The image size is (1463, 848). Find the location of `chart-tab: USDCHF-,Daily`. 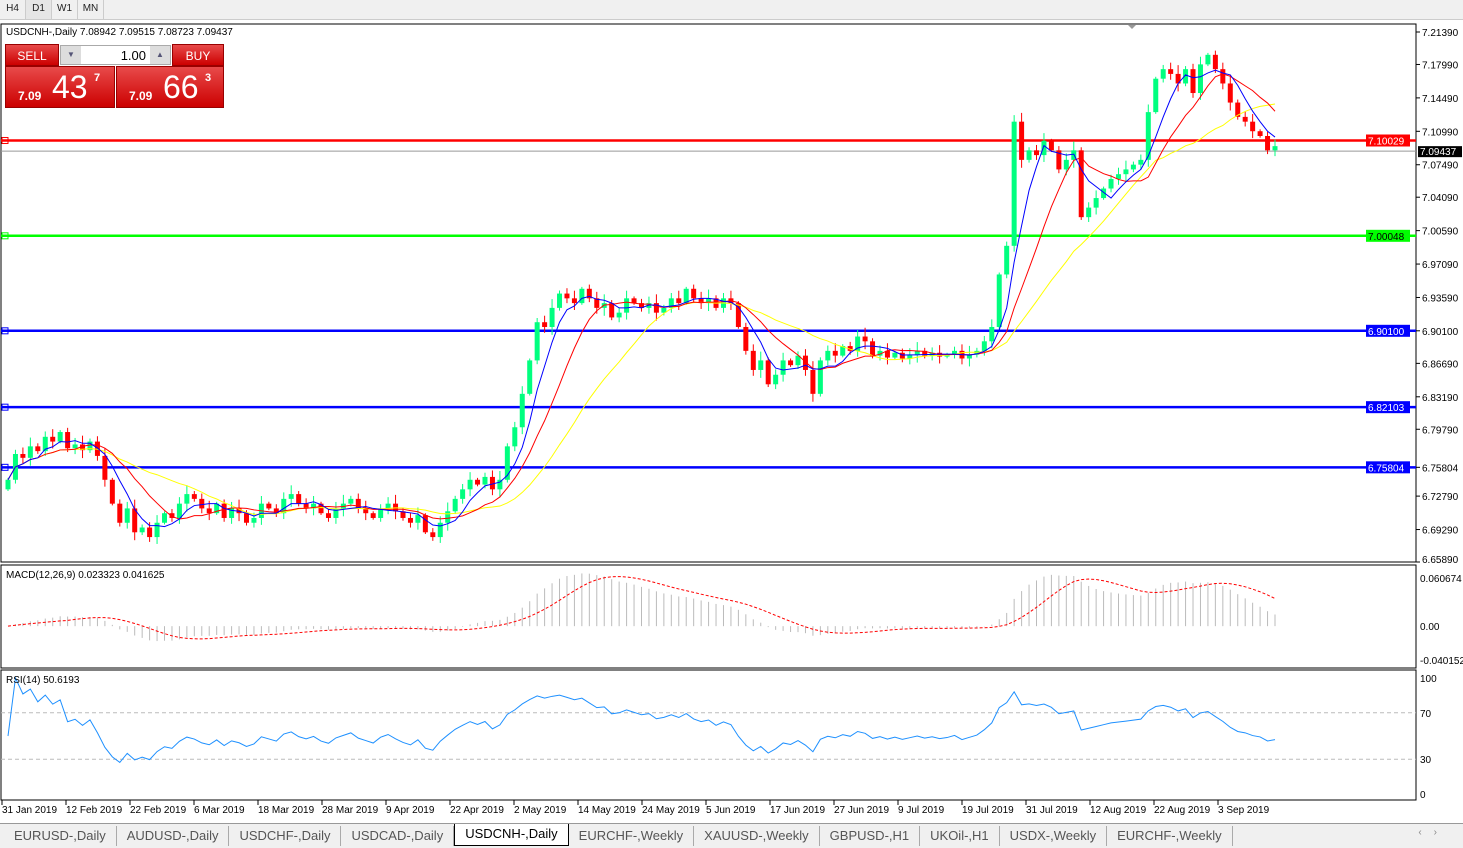

chart-tab: USDCHF-,Daily is located at coordinates (285, 836).